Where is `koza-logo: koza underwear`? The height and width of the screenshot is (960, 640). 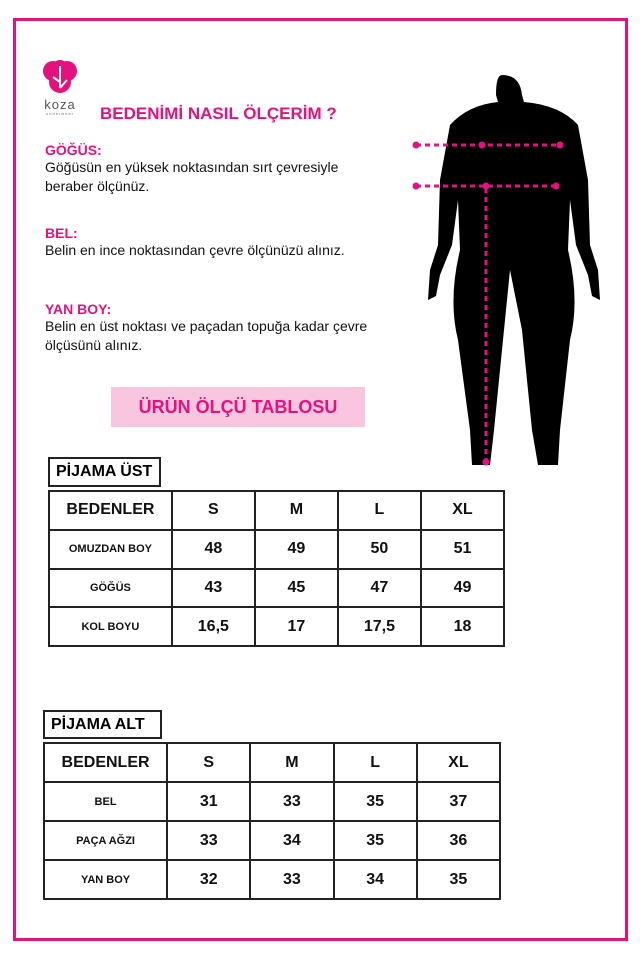
koza-logo: koza underwear is located at coordinates (60, 87).